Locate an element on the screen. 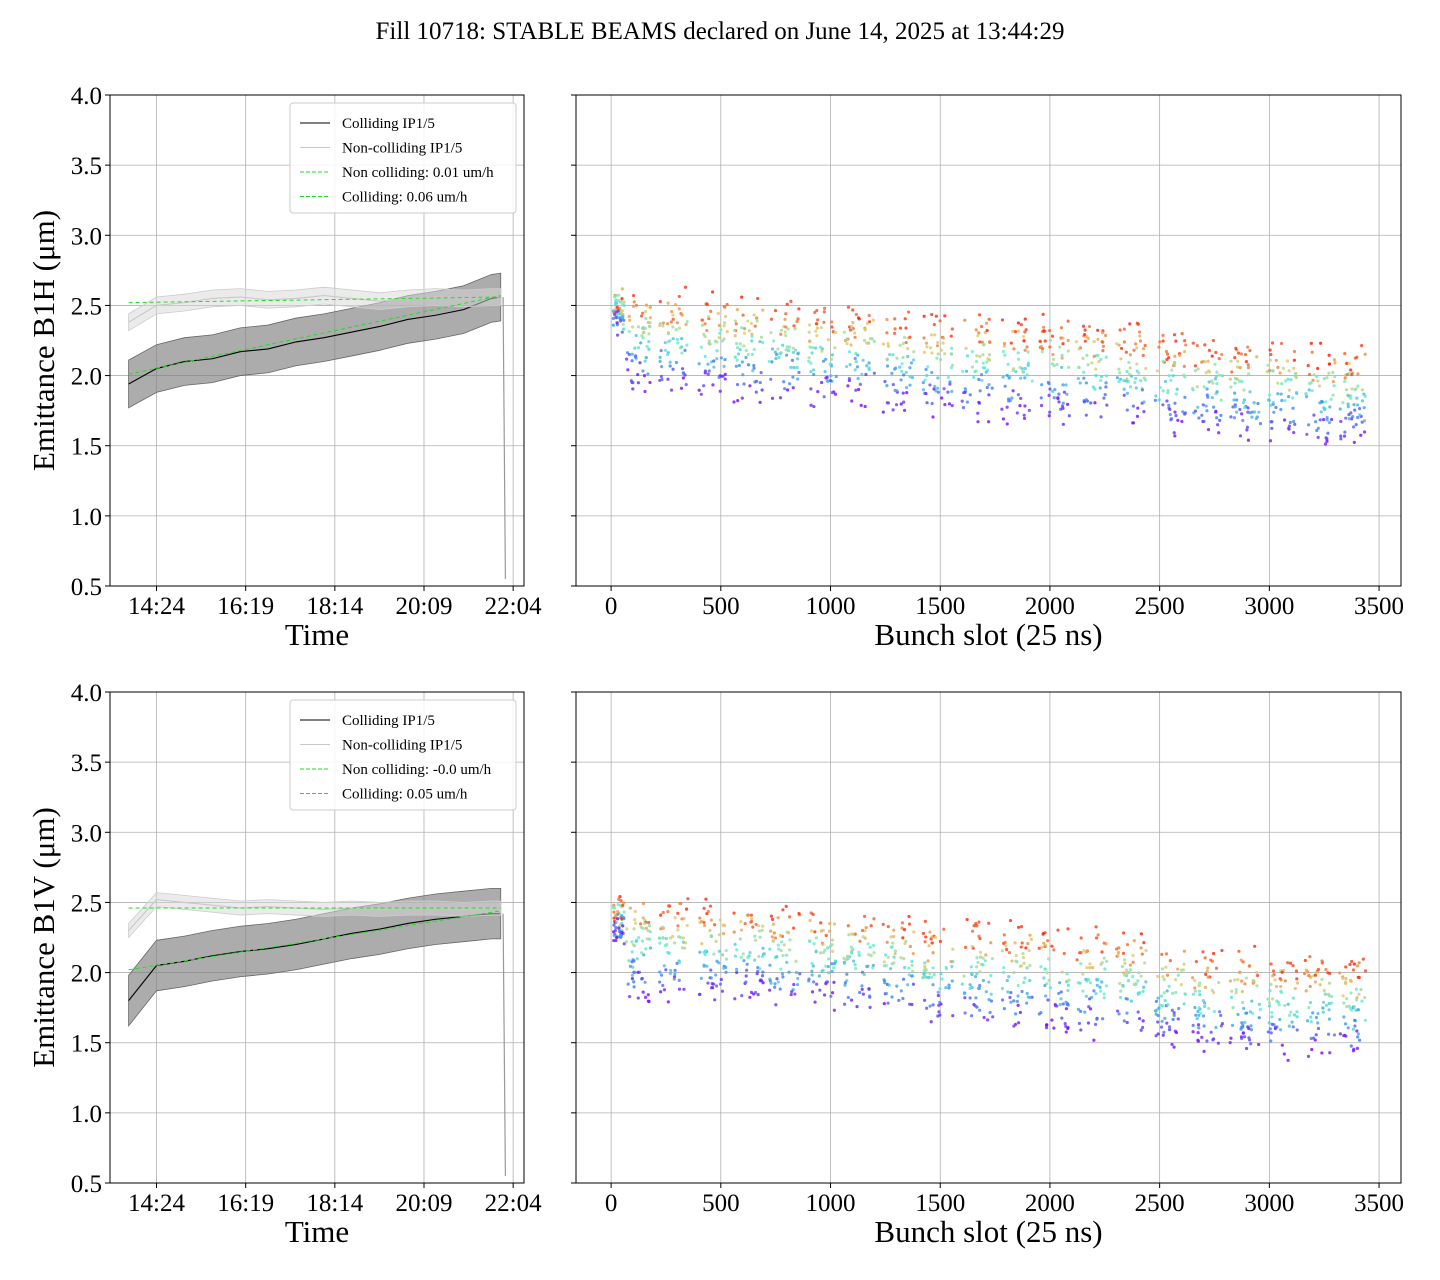 The image size is (1440, 1280). x-tick-label: 0 is located at coordinates (611, 1203).